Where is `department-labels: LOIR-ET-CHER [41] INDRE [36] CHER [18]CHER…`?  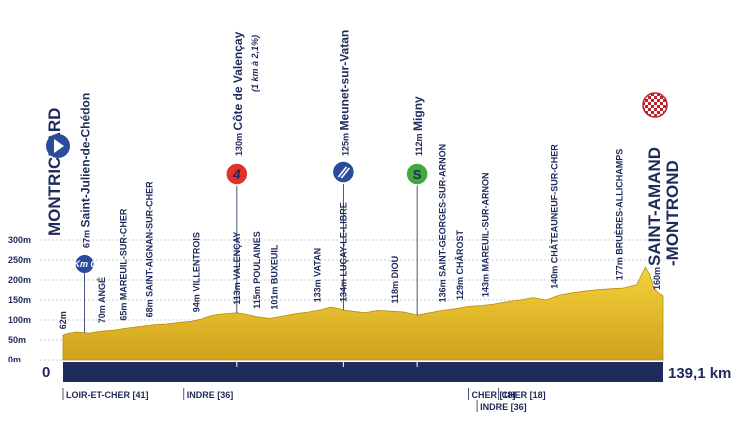
department-labels: LOIR-ET-CHER [41] INDRE [36] CHER [18]CHER… is located at coordinates (304, 400).